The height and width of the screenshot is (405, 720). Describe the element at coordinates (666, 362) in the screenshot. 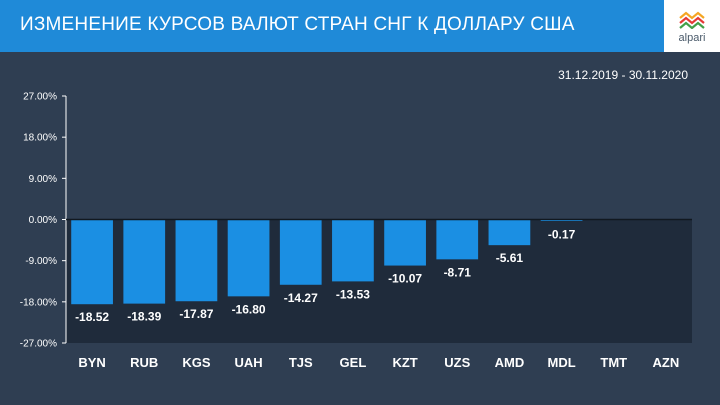

I see `x-category-label: AZN` at that location.